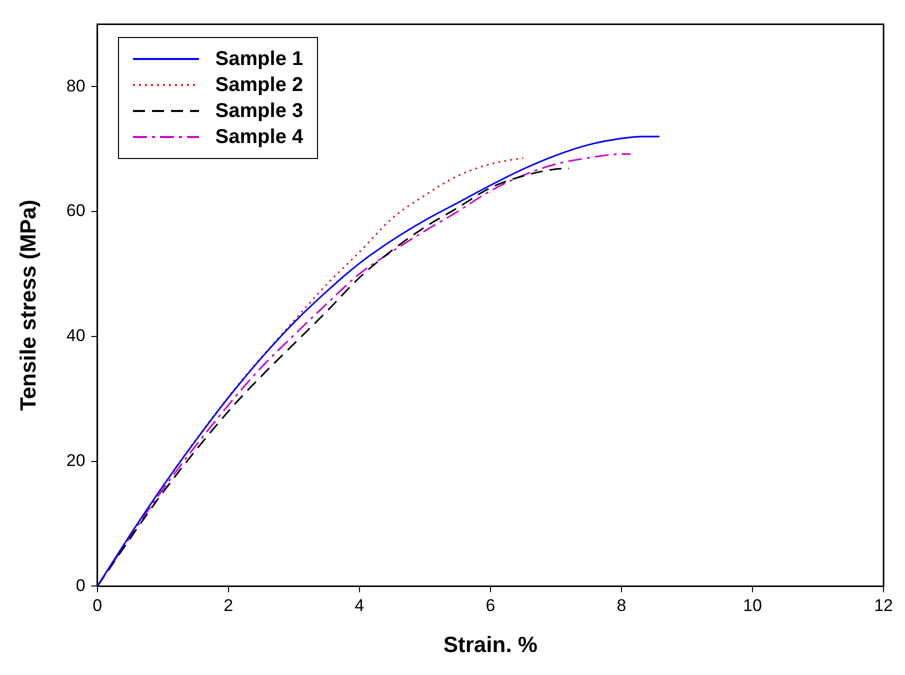 Image resolution: width=905 pixels, height=675 pixels. What do you see at coordinates (229, 606) in the screenshot?
I see `x-tick-label: 2` at bounding box center [229, 606].